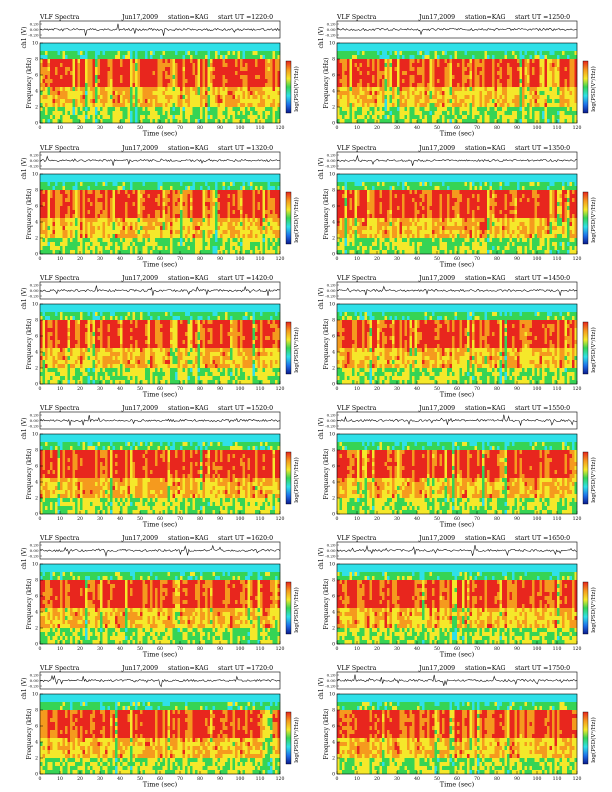  Describe the element at coordinates (260, 128) in the screenshot. I see `time-xtick-label: 110` at that location.